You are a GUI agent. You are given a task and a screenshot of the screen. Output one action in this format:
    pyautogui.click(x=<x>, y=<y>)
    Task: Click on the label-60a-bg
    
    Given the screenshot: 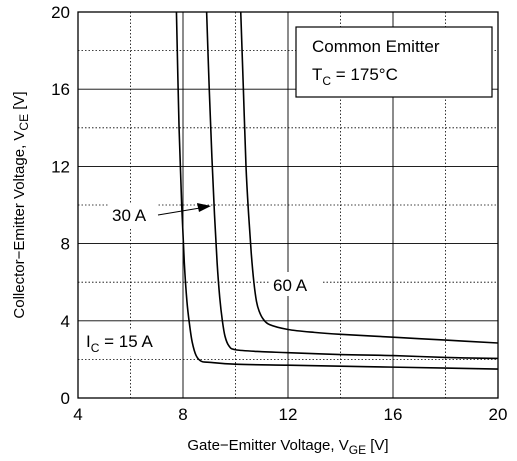 What is the action you would take?
    pyautogui.click(x=296, y=284)
    